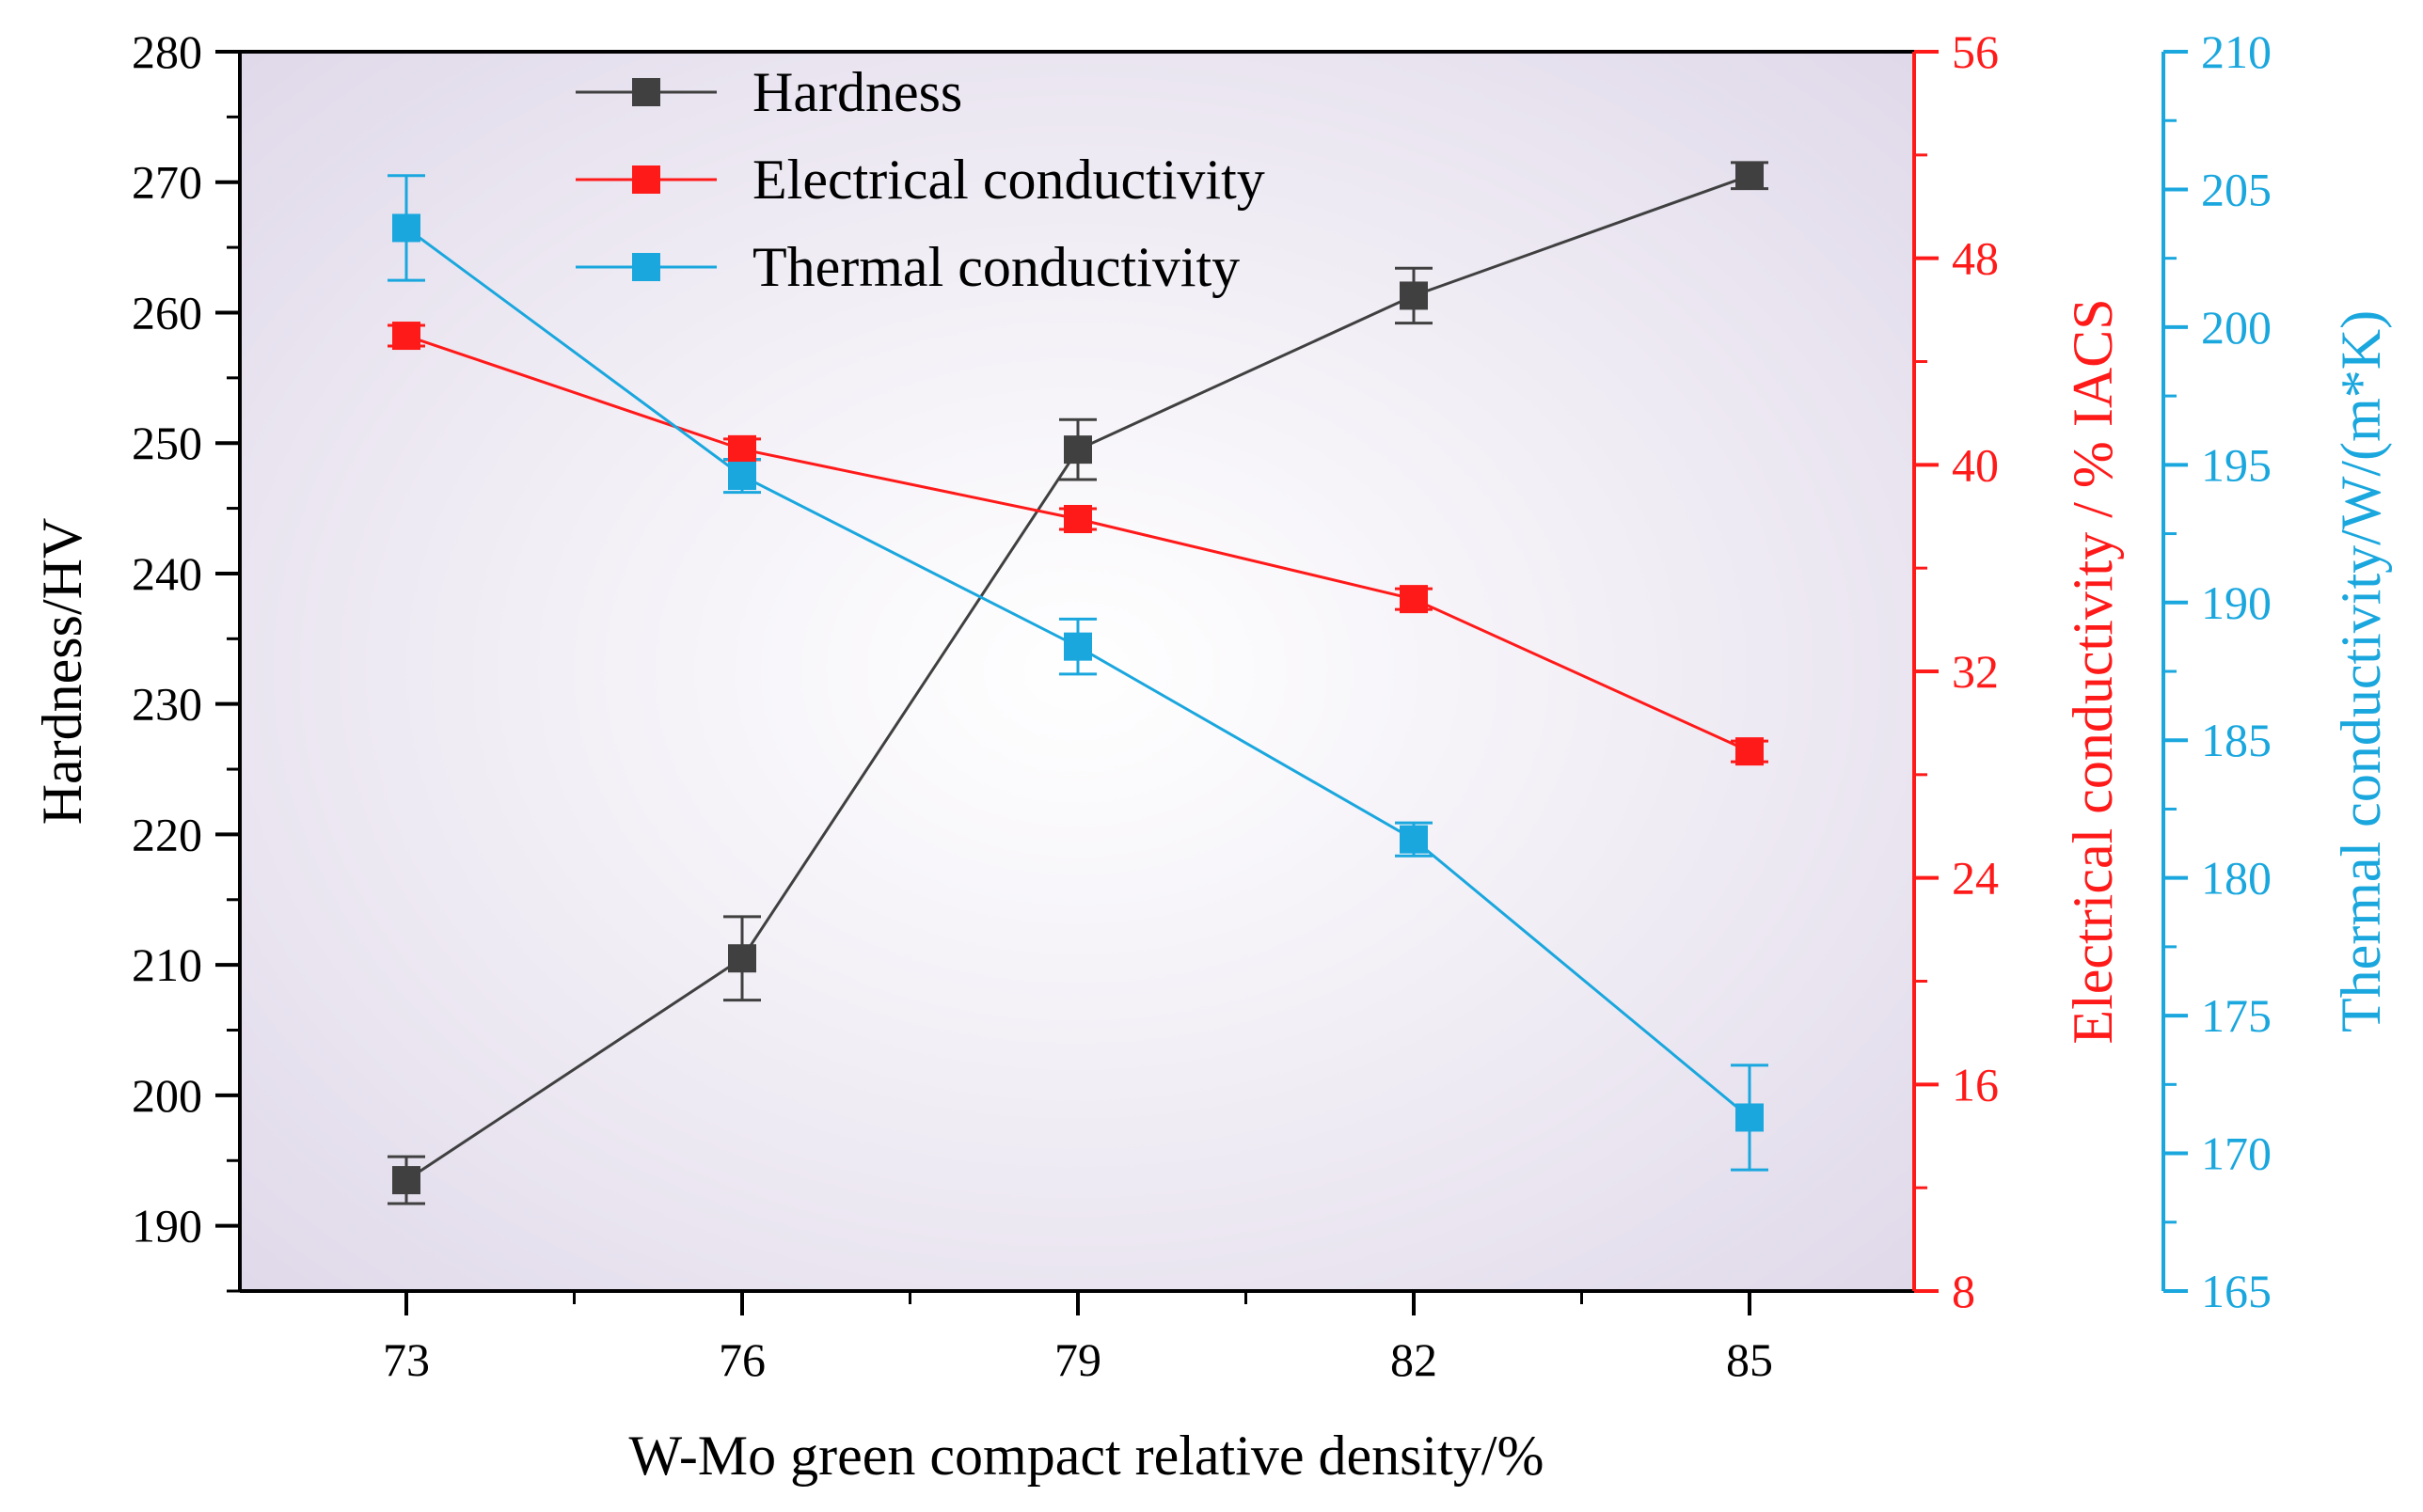 The height and width of the screenshot is (1512, 2423). I want to click on right-axis-thermal-tick-label: 210, so click(2236, 52).